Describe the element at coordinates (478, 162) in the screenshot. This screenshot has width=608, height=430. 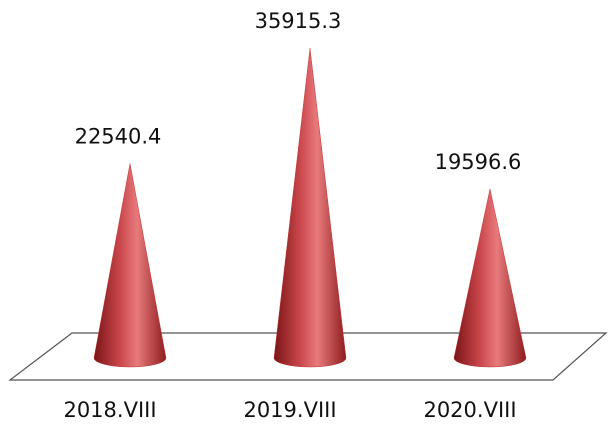
I see `value-label: 19596.6` at that location.